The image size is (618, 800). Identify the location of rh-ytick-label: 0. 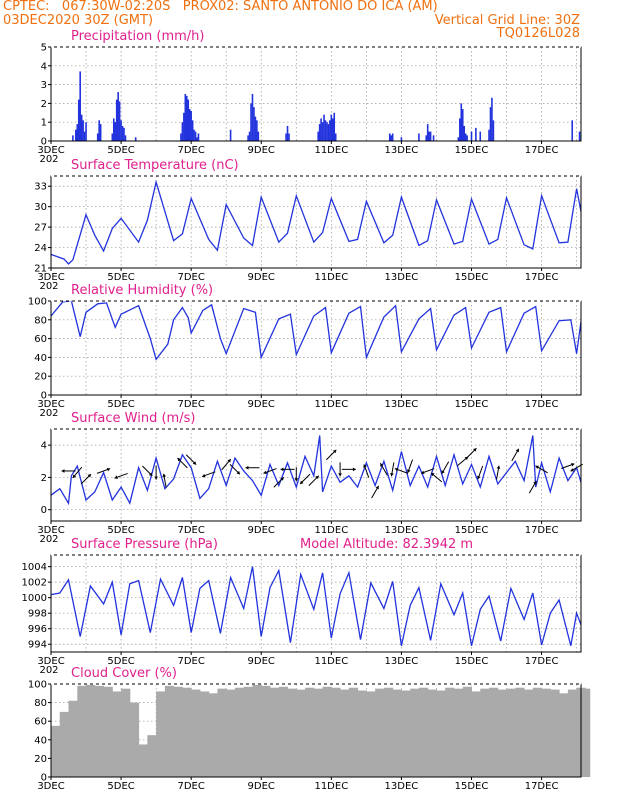
(44, 396).